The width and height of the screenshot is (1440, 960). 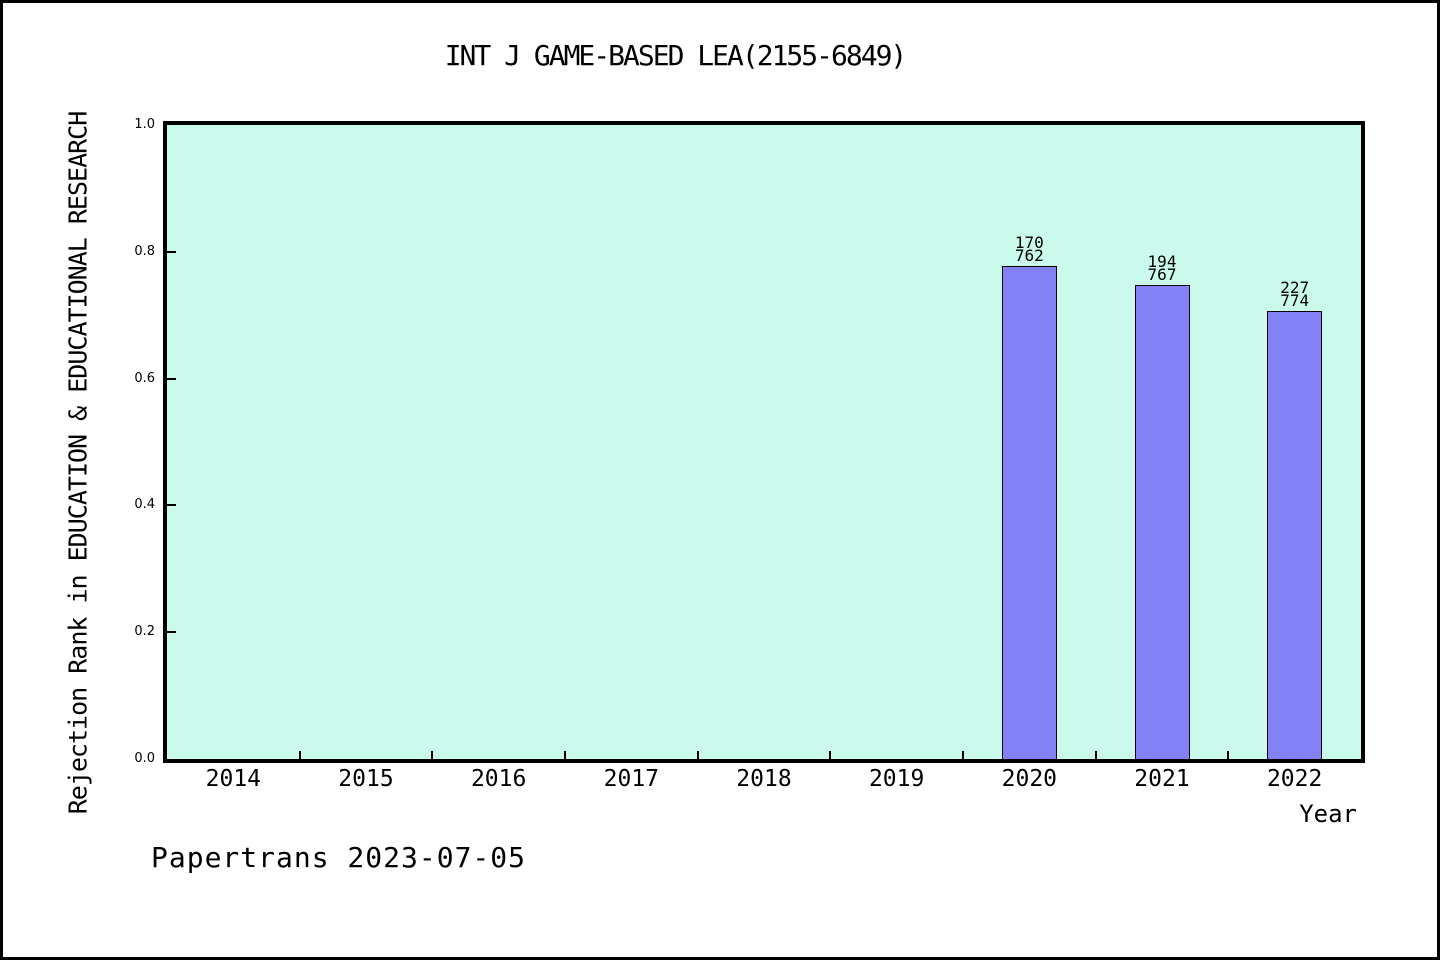 I want to click on x-tick-label-2018: 2018, so click(x=764, y=779).